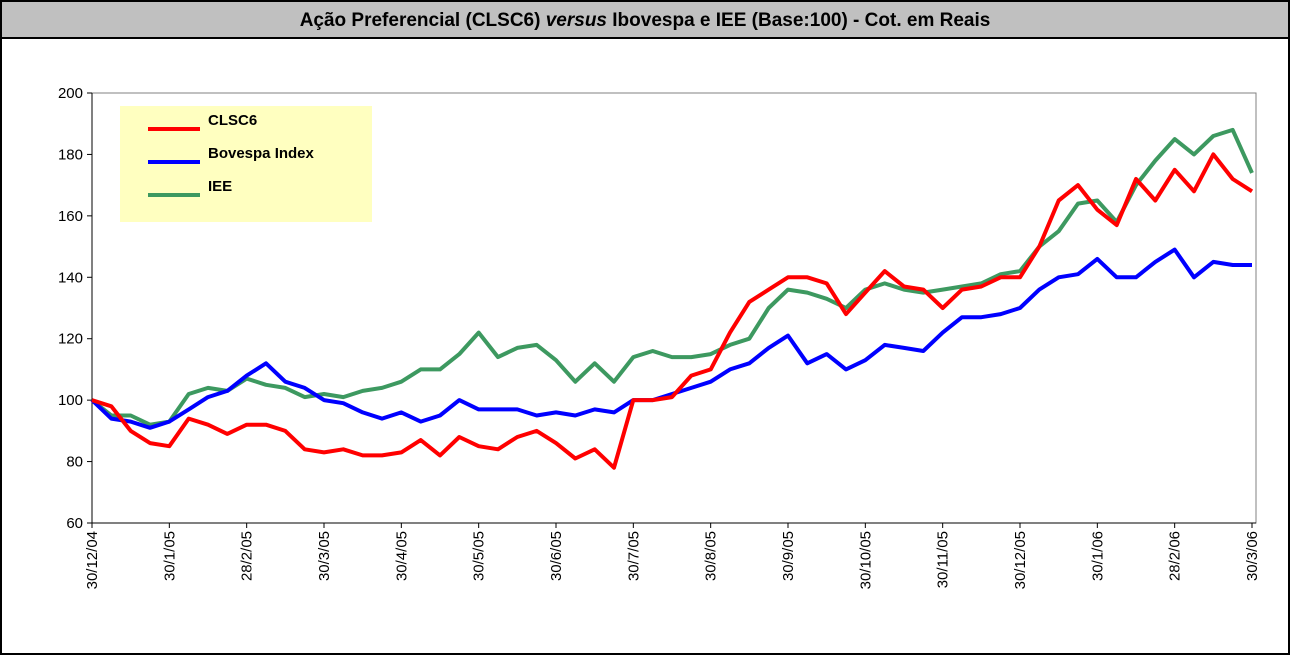  What do you see at coordinates (247, 556) in the screenshot?
I see `x-tick-label: 28/2/05` at bounding box center [247, 556].